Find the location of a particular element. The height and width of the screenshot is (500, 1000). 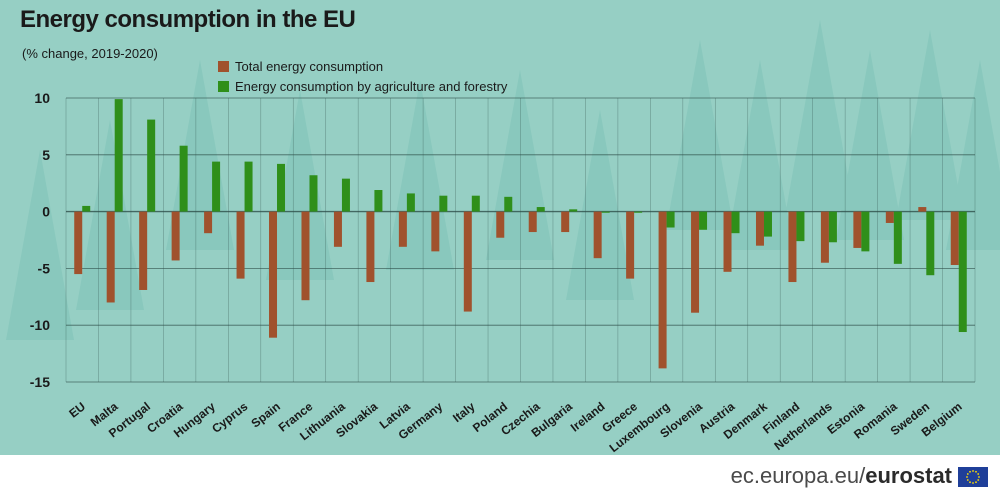

bar-total-luxembourg is located at coordinates (662, 290).